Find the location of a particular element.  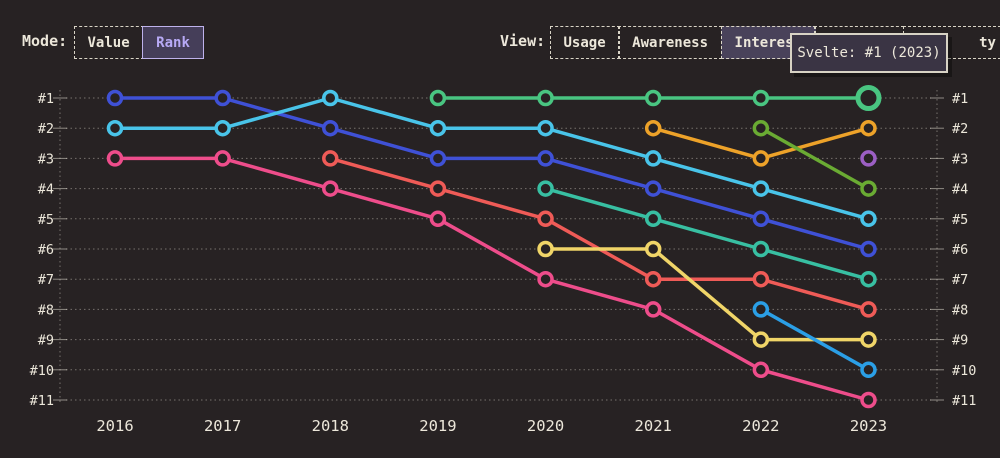

chart-tooltip-text: Svelte: #1 (2023) is located at coordinates (869, 53).